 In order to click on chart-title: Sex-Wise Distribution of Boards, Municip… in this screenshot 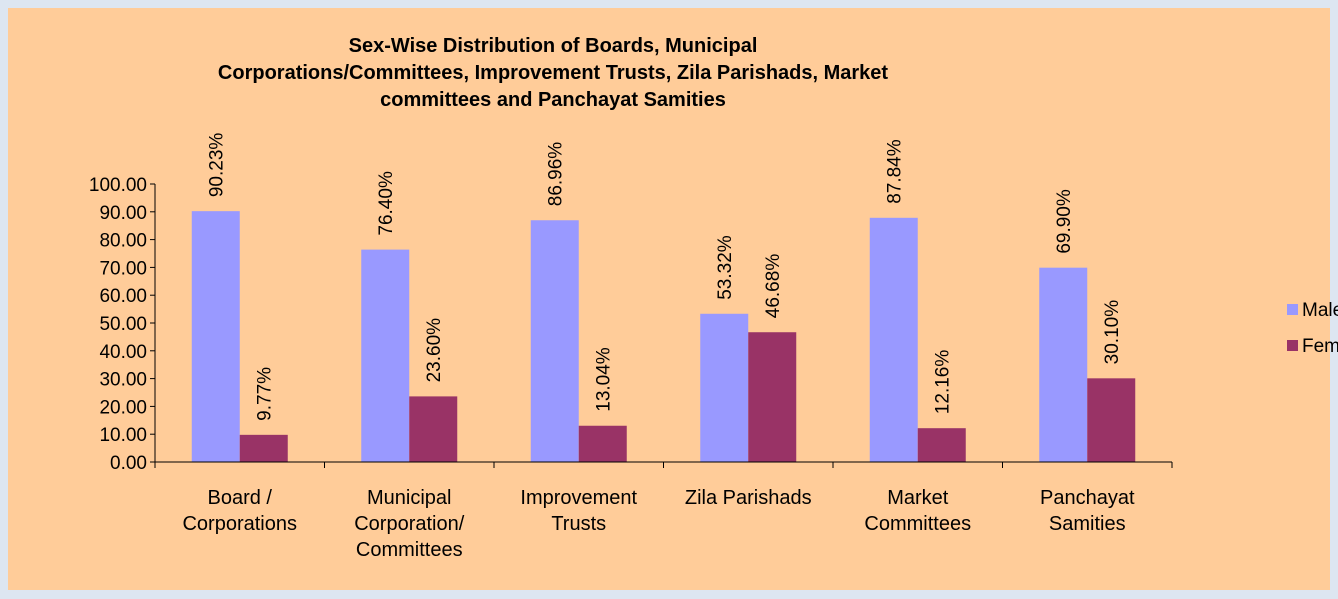, I will do `click(553, 46)`.